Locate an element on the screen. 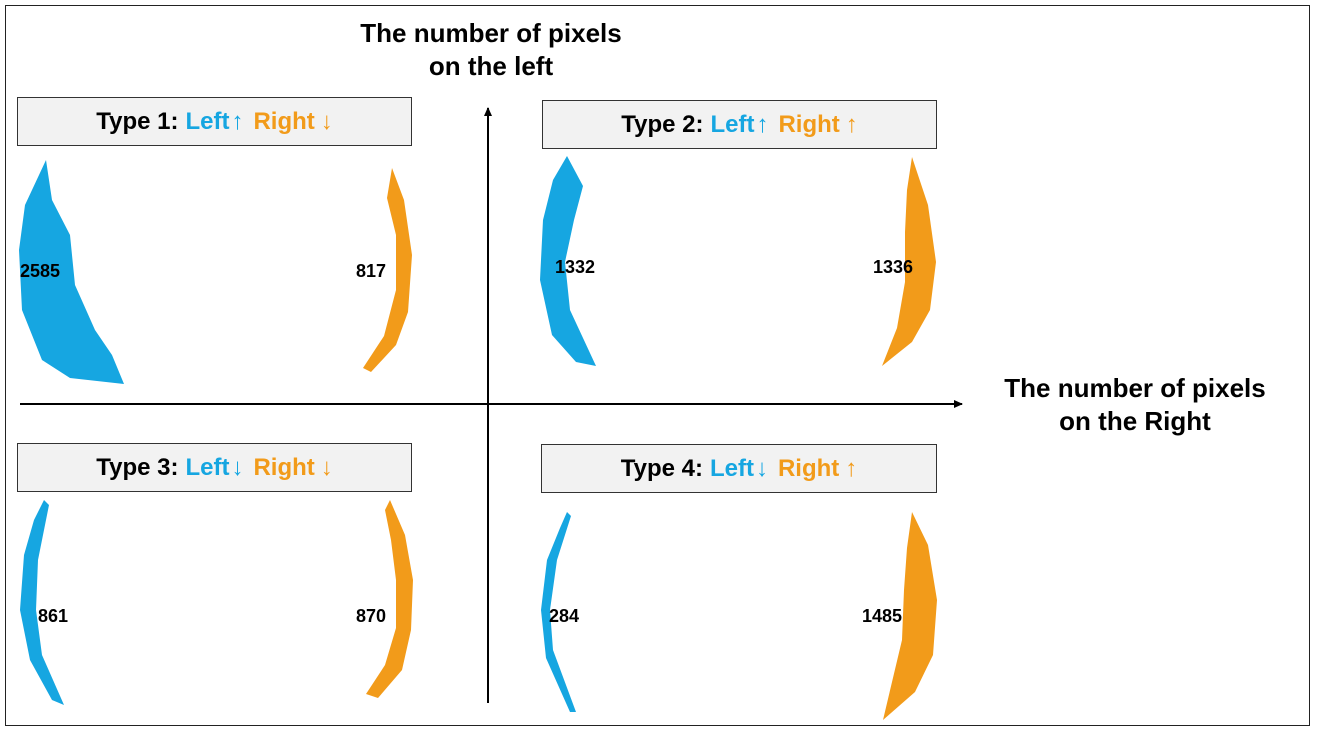 The image size is (1317, 735). type3-left-arrow-icon: ↓ is located at coordinates (237, 467).